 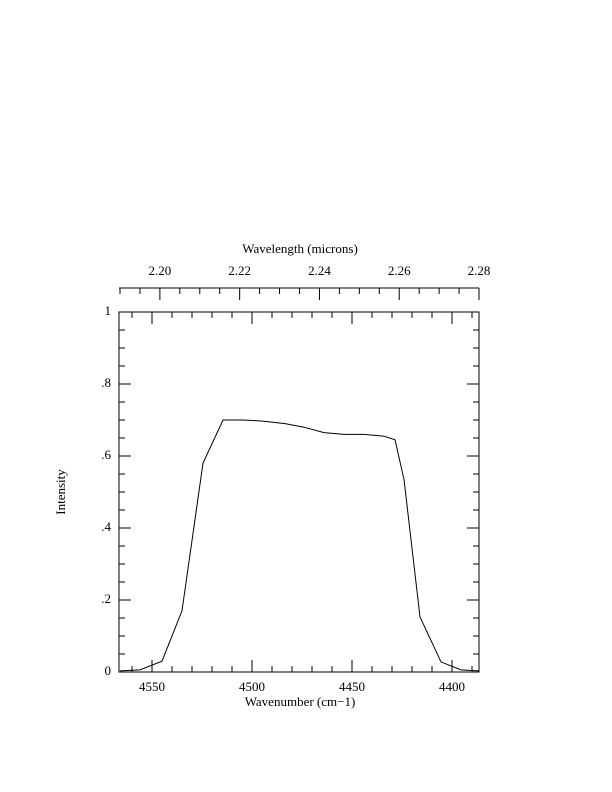 I want to click on x-tick-label: 4550, so click(x=152, y=686).